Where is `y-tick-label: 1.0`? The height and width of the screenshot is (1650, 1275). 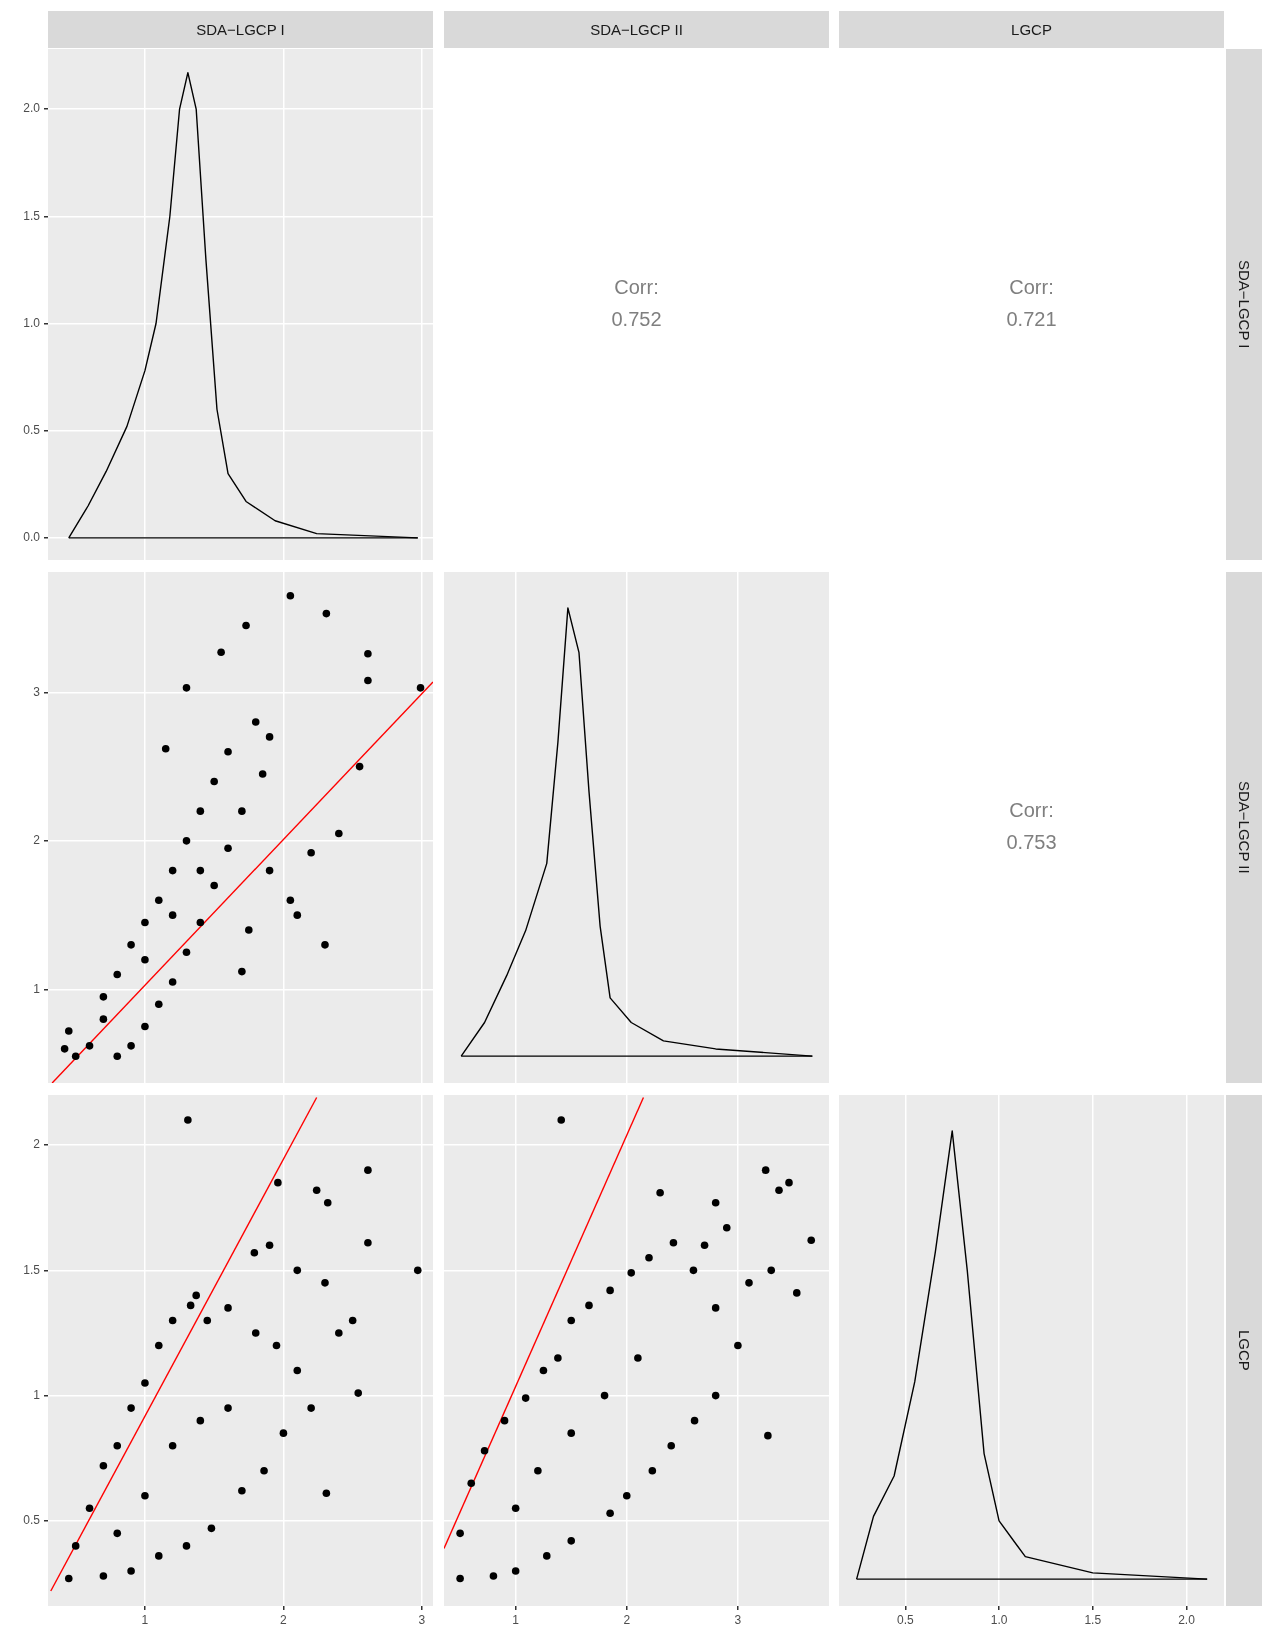 y-tick-label: 1.0 is located at coordinates (32, 322).